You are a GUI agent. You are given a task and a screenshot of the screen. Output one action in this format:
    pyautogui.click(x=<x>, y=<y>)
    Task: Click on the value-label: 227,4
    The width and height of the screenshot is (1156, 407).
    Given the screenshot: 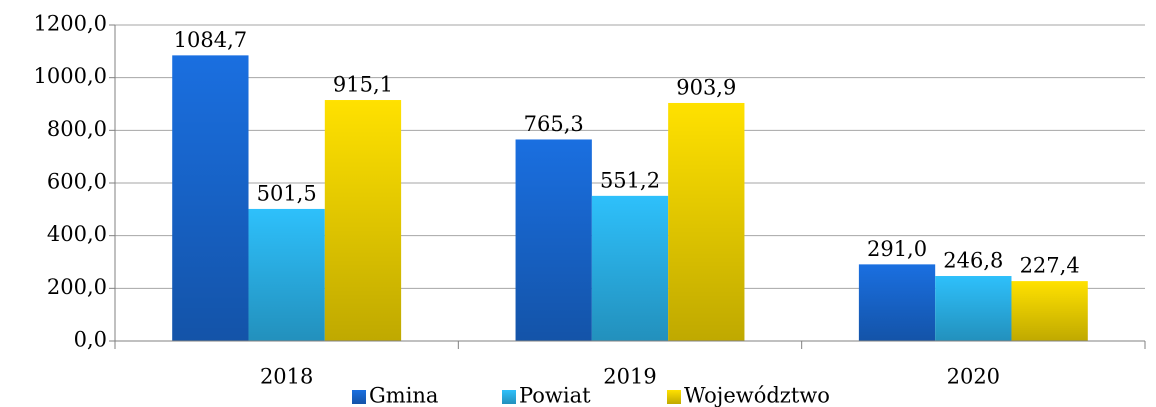 What is the action you would take?
    pyautogui.click(x=1050, y=266)
    